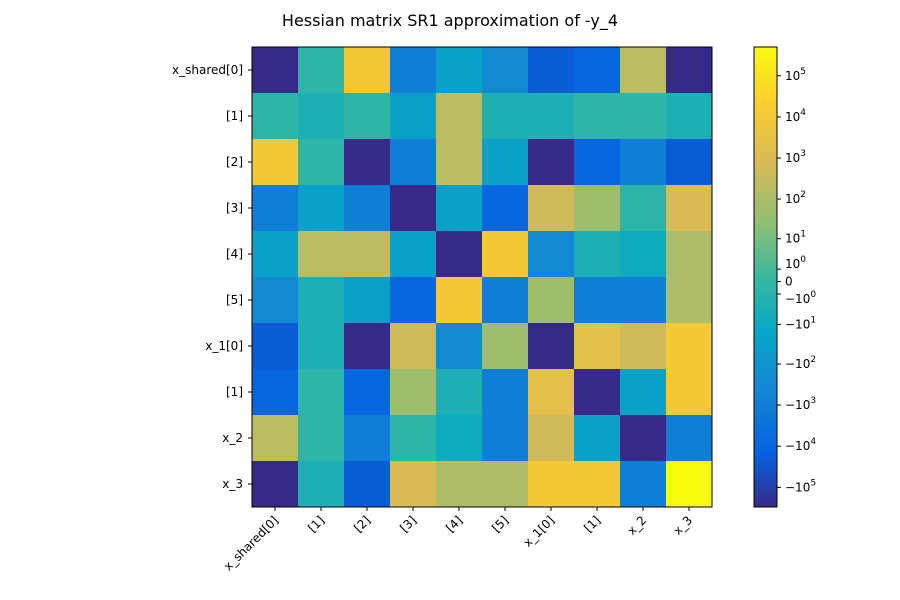  What do you see at coordinates (795, 157) in the screenshot?
I see `colorbar-tick-label: 10³` at bounding box center [795, 157].